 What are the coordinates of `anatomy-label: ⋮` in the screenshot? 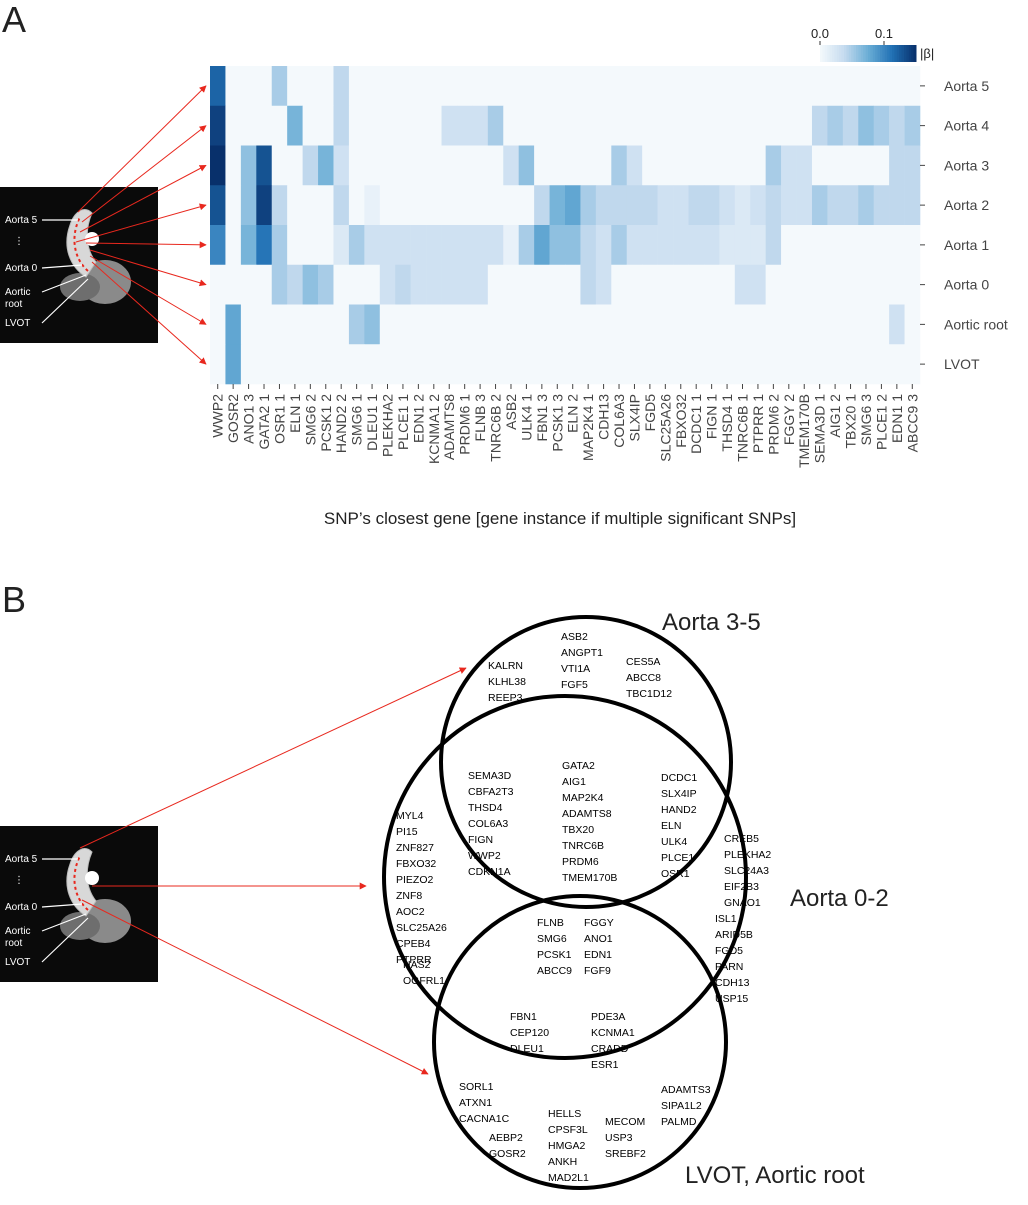 It's located at (19, 241).